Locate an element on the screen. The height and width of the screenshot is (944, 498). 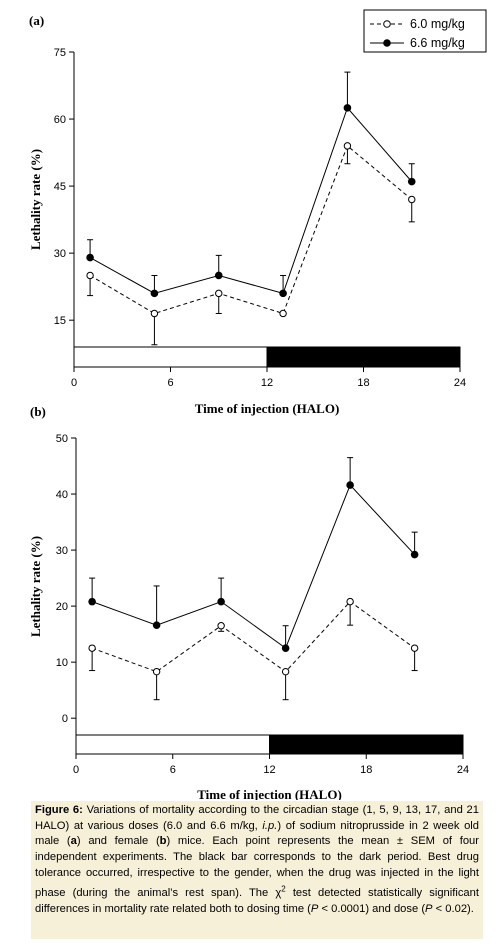
caption-segment: < 0.0001) and dose ( is located at coordinates (372, 908).